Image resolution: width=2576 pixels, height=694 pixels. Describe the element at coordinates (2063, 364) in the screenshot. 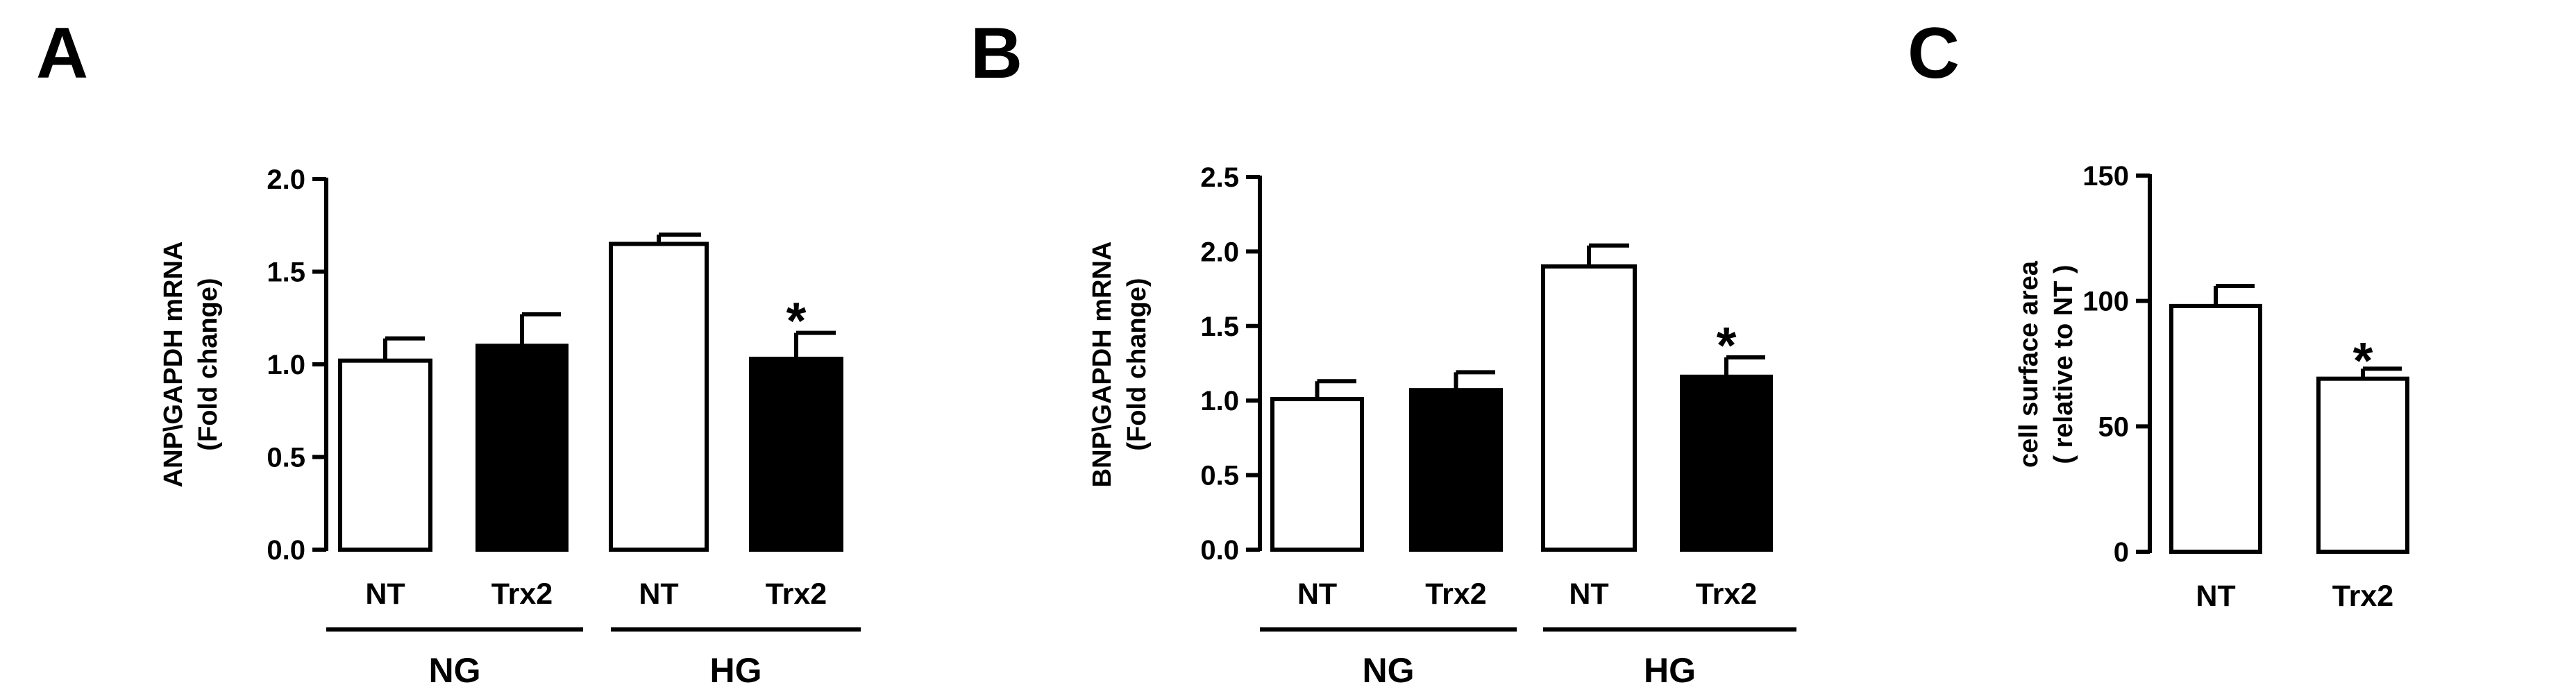

I see `y-axis-label: ( relative to NT )` at that location.